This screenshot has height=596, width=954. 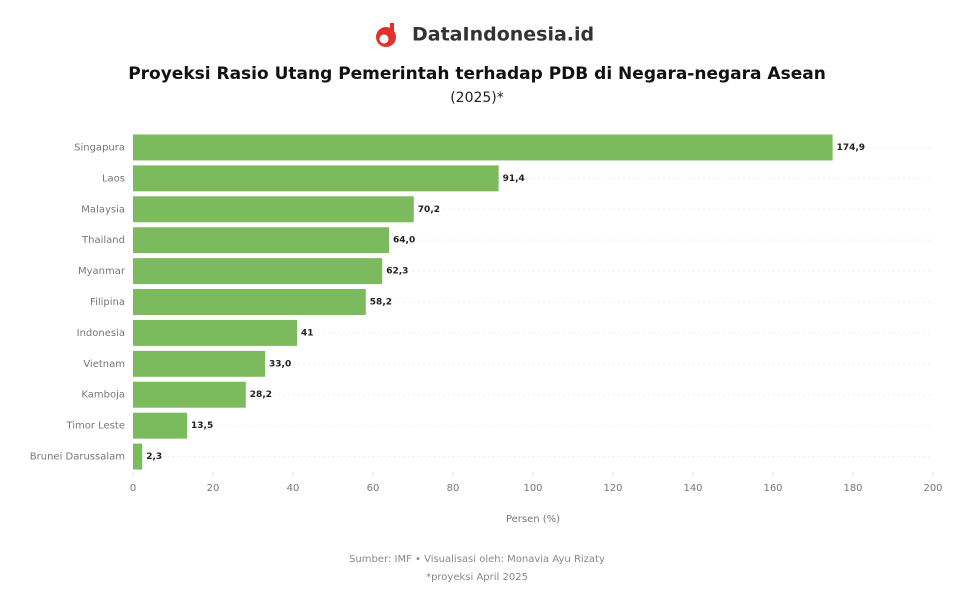 What do you see at coordinates (103, 209) in the screenshot?
I see `y-tick-label: Malaysia` at bounding box center [103, 209].